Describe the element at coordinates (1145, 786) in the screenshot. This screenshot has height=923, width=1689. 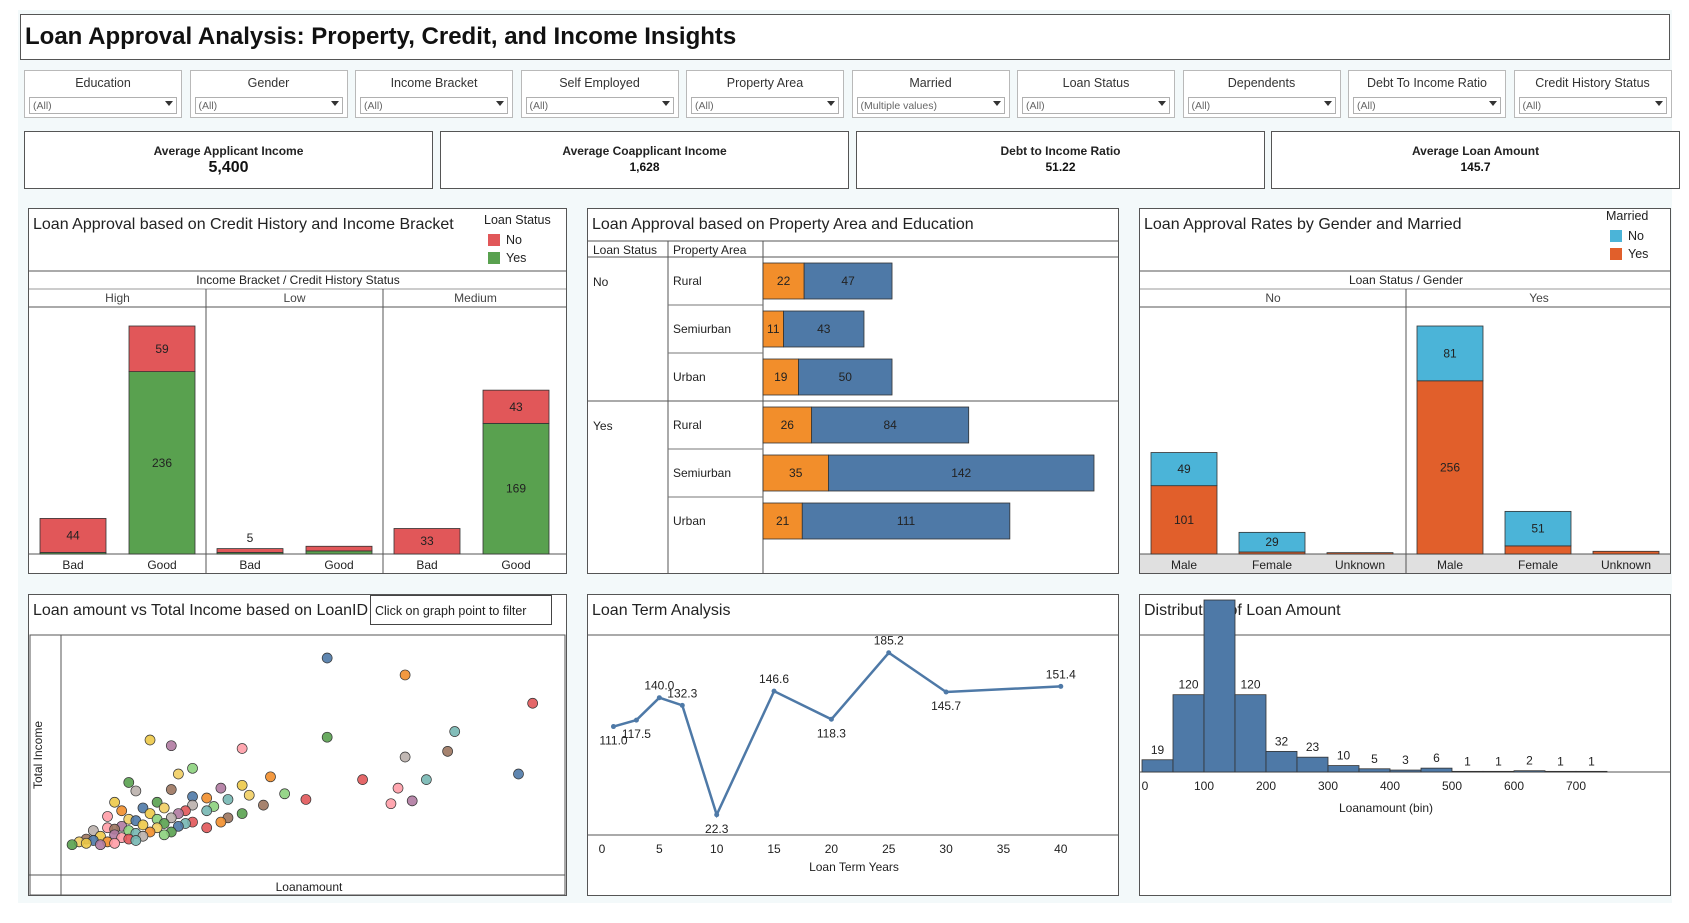
I see `x-tick-label: 0` at that location.